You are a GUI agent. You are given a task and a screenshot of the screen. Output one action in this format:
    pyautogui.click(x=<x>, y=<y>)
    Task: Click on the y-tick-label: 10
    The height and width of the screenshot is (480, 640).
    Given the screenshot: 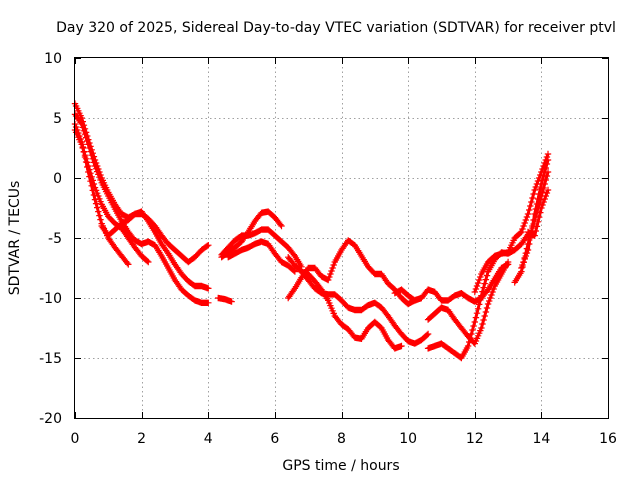 What is the action you would take?
    pyautogui.click(x=53, y=59)
    